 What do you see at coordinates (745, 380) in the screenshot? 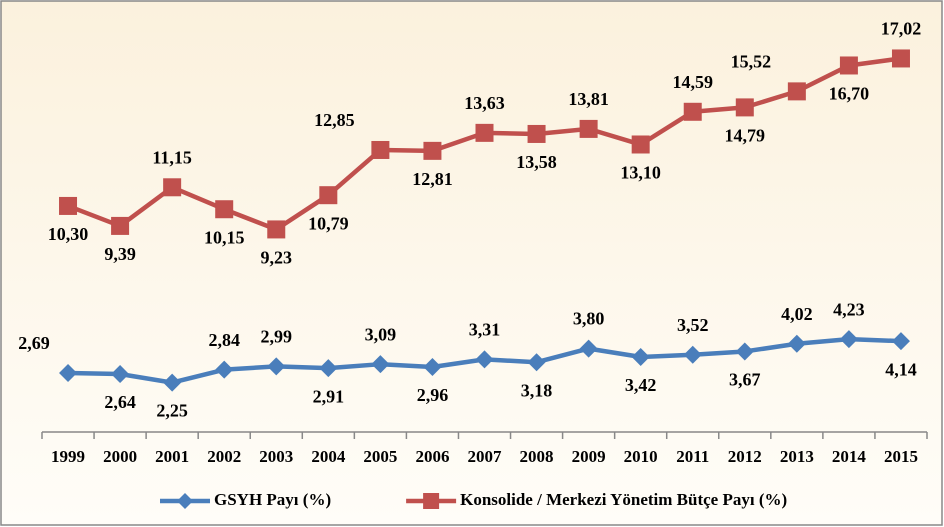
I see `data-label: 3,67` at bounding box center [745, 380].